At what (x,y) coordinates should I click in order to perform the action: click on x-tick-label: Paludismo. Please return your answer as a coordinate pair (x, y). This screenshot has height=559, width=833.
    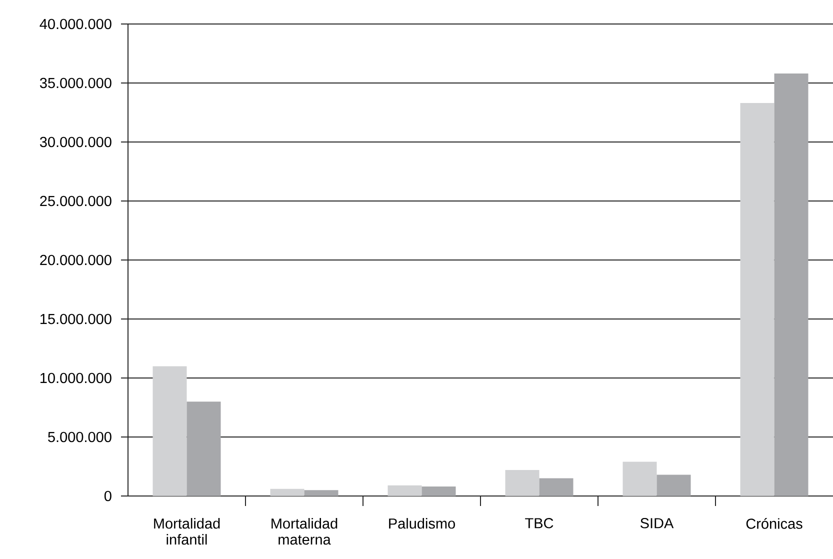
    Looking at the image, I should click on (422, 523).